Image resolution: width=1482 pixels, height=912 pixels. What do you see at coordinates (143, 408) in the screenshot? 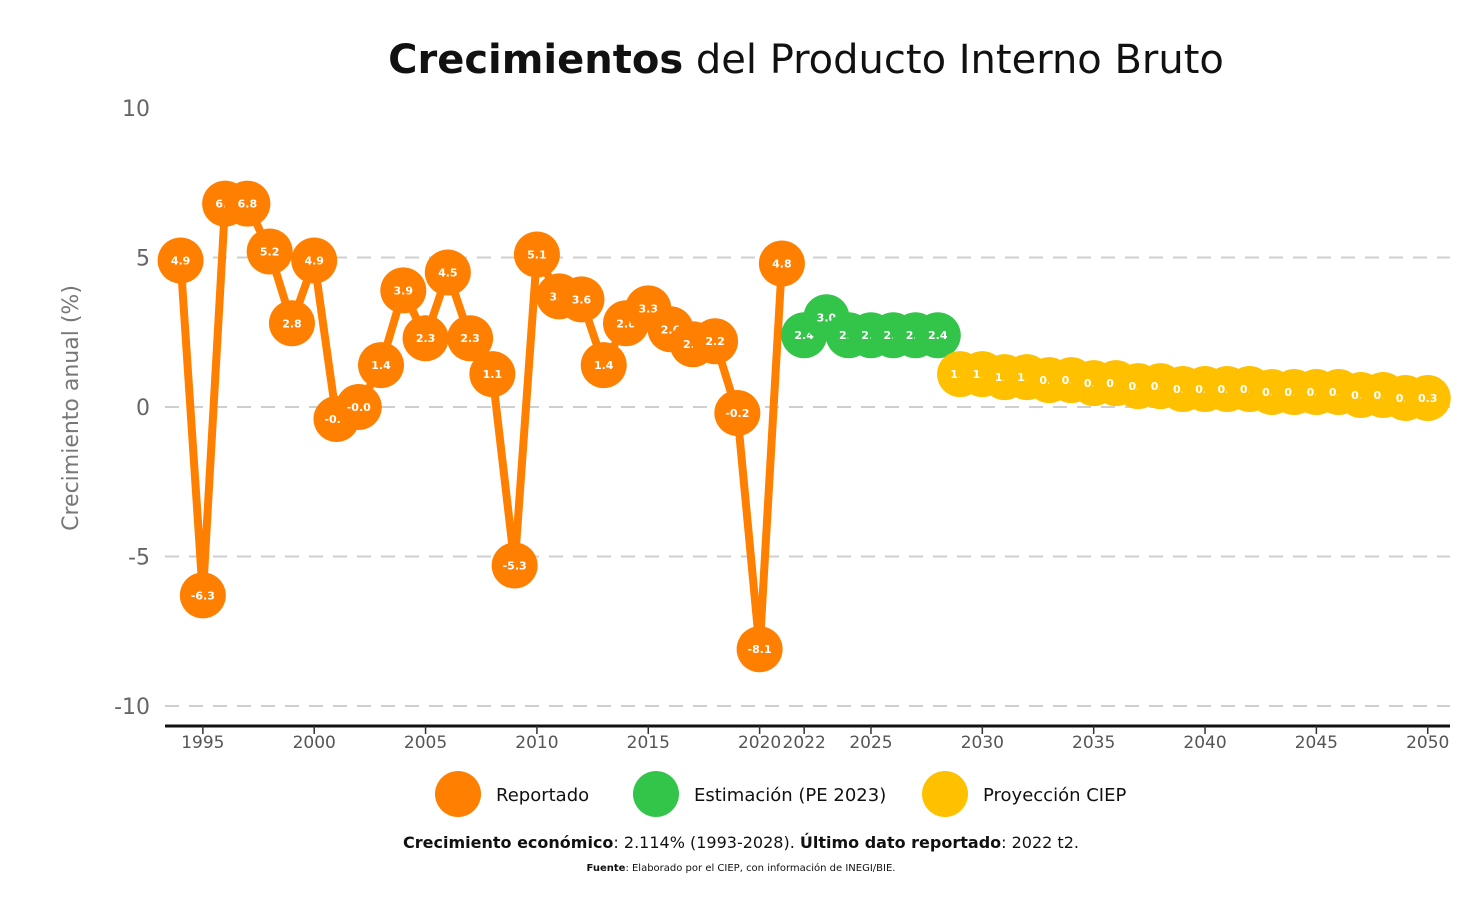
I see `y-tick-label: 0` at bounding box center [143, 408].